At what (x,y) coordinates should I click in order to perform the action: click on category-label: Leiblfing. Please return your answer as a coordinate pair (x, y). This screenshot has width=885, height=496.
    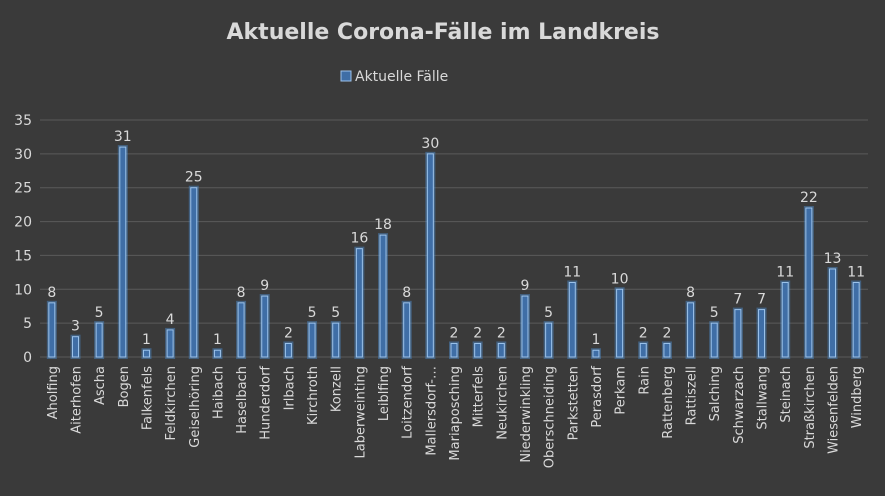
    Looking at the image, I should click on (384, 393).